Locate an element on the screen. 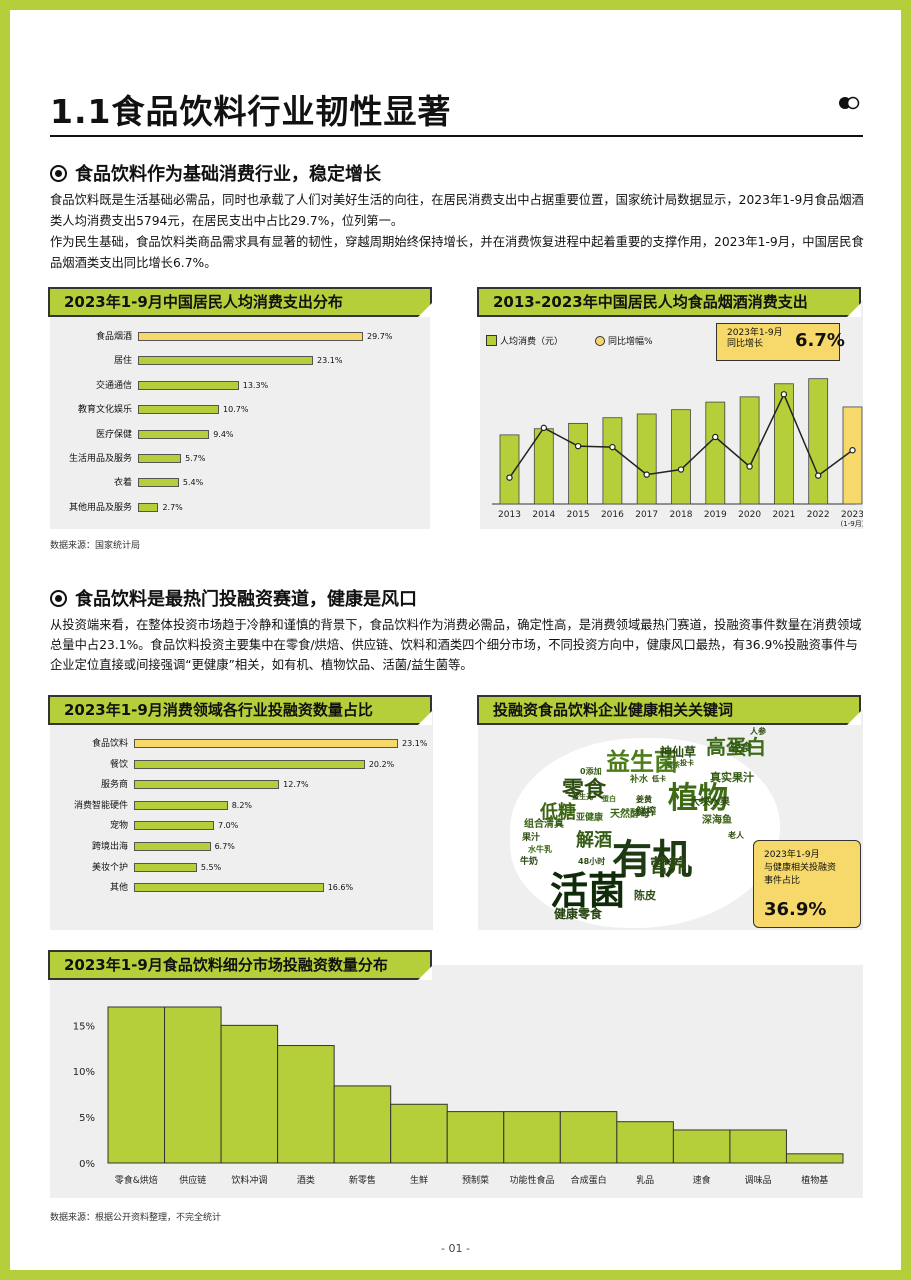 The width and height of the screenshot is (911, 1280). bar-value-label: 5.4% is located at coordinates (193, 483).